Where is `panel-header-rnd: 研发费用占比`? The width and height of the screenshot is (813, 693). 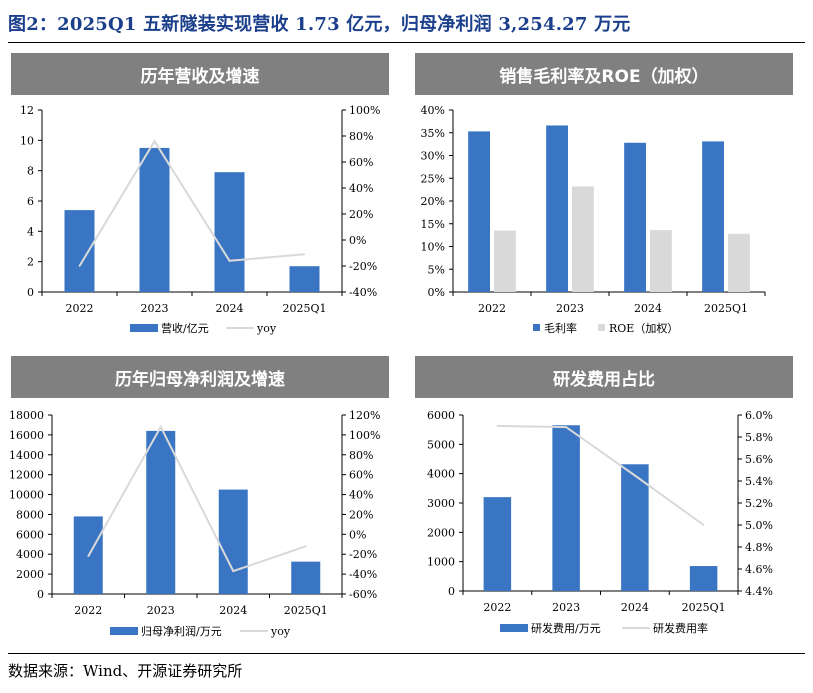
panel-header-rnd: 研发费用占比 is located at coordinates (604, 377).